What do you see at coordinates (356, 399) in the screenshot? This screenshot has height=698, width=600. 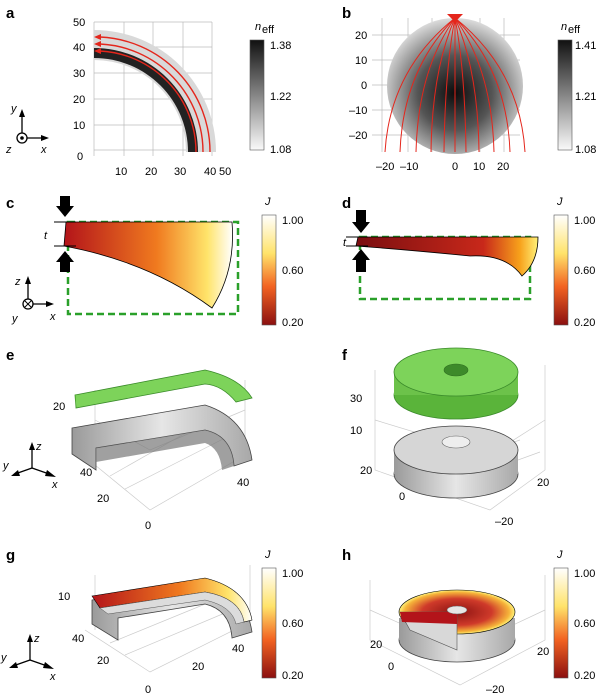 I see `tick-f-0: 30` at bounding box center [356, 399].